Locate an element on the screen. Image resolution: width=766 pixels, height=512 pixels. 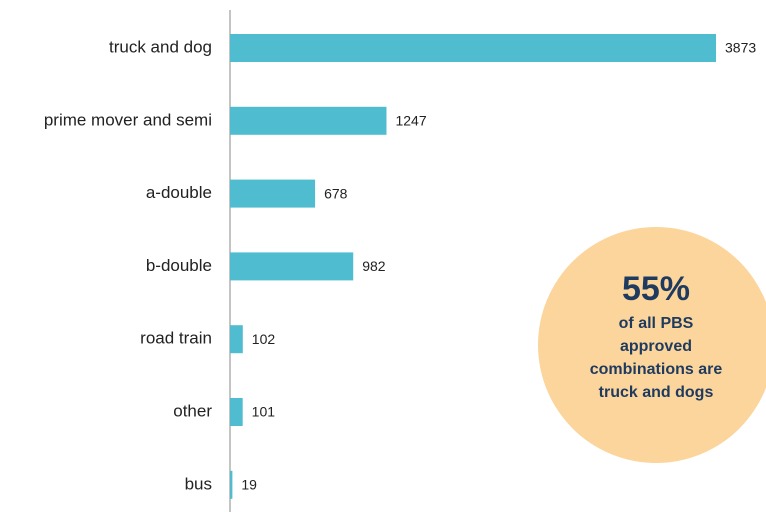
annotation-text: truck and dogs is located at coordinates (656, 392).